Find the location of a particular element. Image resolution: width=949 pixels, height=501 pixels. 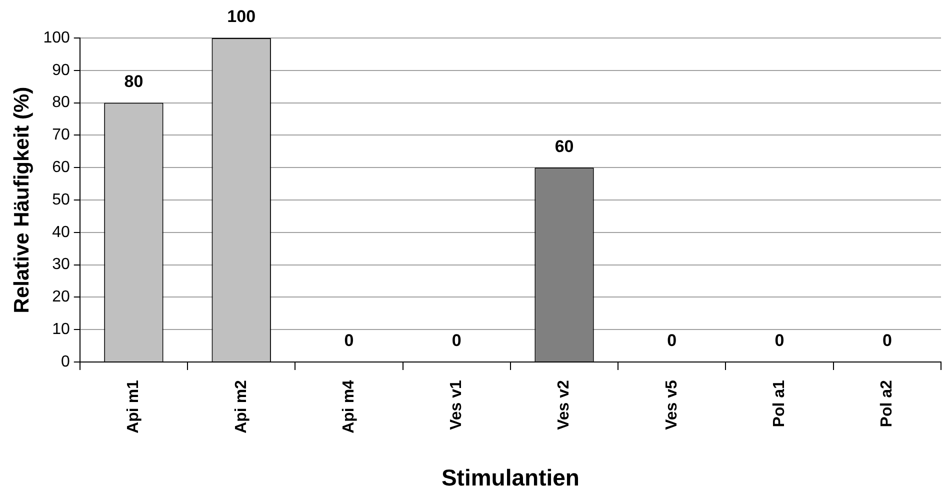

y-tick-label: 10 is located at coordinates (61, 329).